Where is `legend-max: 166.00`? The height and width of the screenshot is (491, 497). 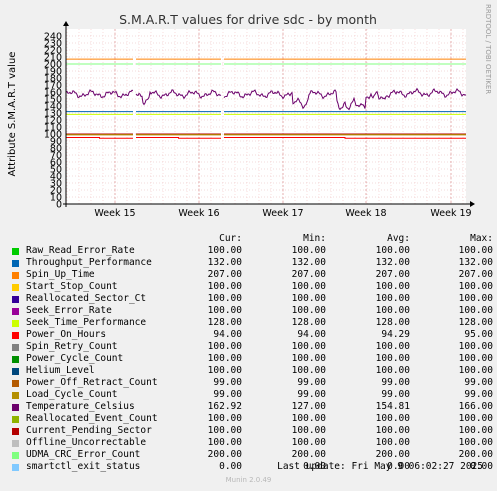
legend-max: 166.00 is located at coordinates (475, 406).